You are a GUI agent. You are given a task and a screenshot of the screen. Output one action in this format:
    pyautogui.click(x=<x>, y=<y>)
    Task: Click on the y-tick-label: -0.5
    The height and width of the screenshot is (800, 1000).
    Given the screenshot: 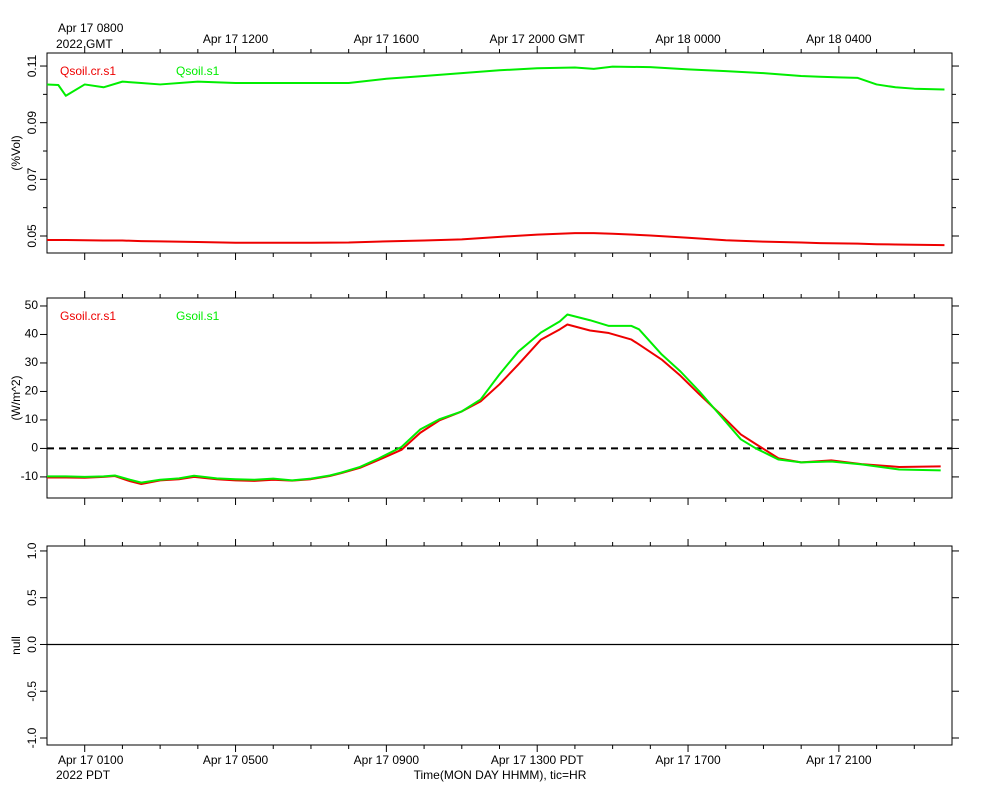 What is the action you would take?
    pyautogui.click(x=32, y=691)
    